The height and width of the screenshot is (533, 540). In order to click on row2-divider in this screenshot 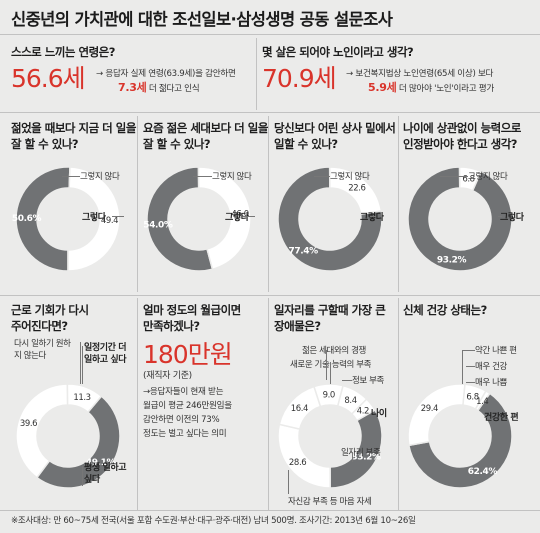, I will do `click(270, 295)`.